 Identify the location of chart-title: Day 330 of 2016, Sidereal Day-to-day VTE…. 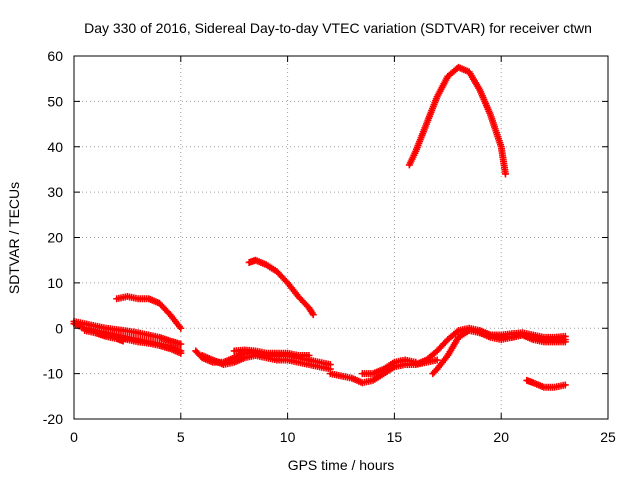
(338, 28).